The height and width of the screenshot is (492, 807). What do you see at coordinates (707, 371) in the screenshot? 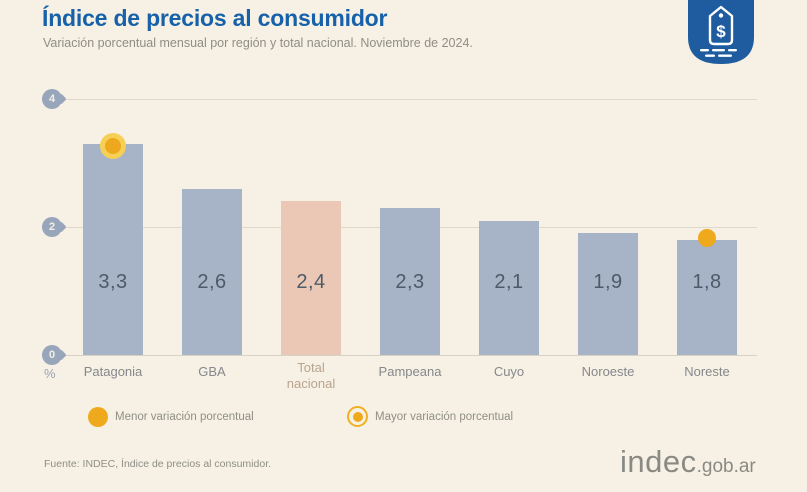
I see `x-axis-label: Noreste` at bounding box center [707, 371].